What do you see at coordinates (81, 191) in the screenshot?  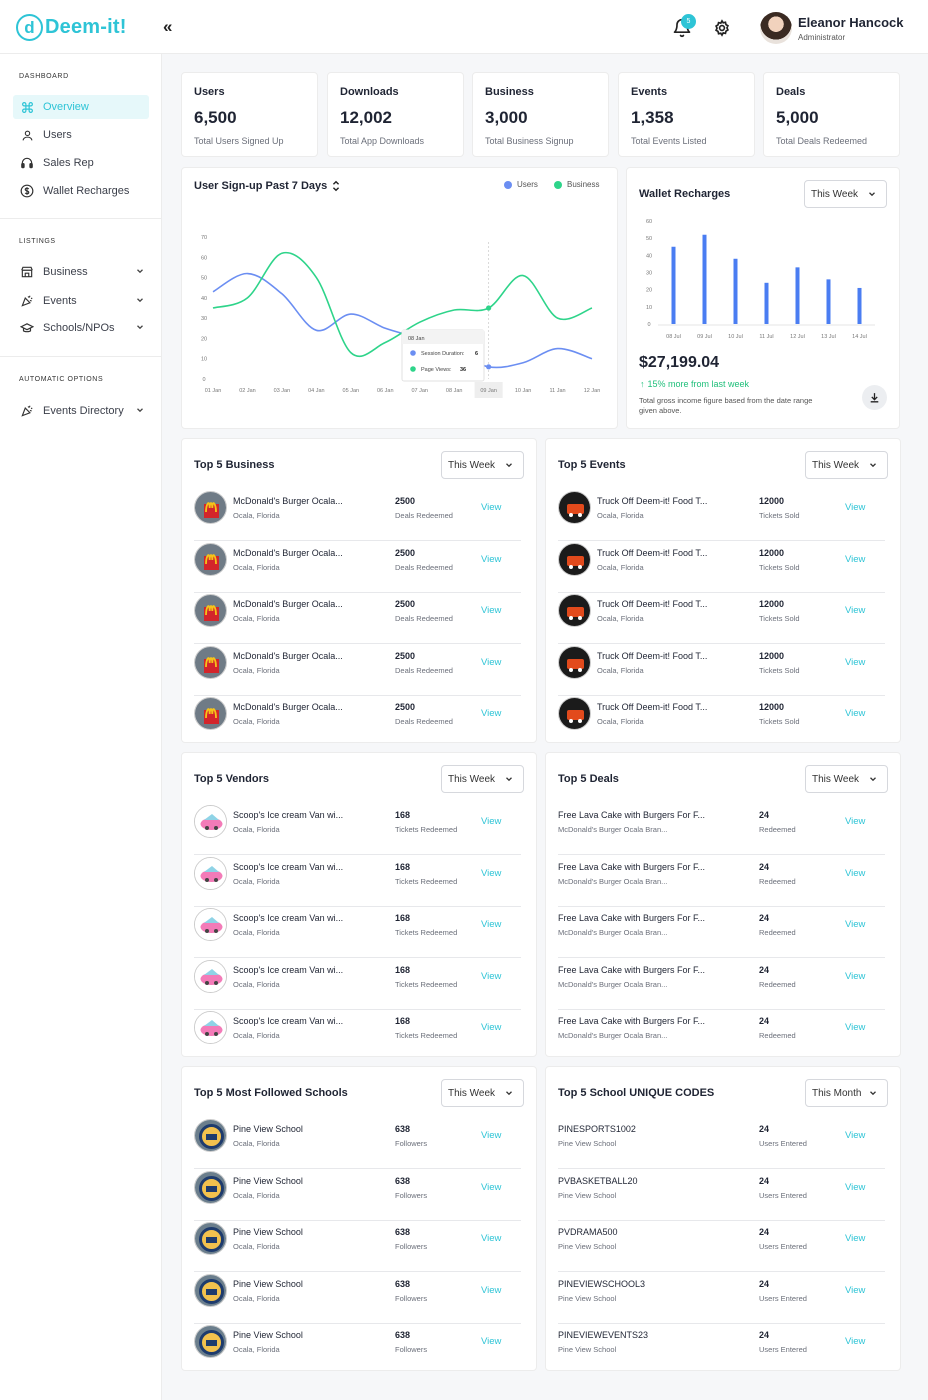 I see `sidebar-item-wallet-recharges: Wallet Recharges` at bounding box center [81, 191].